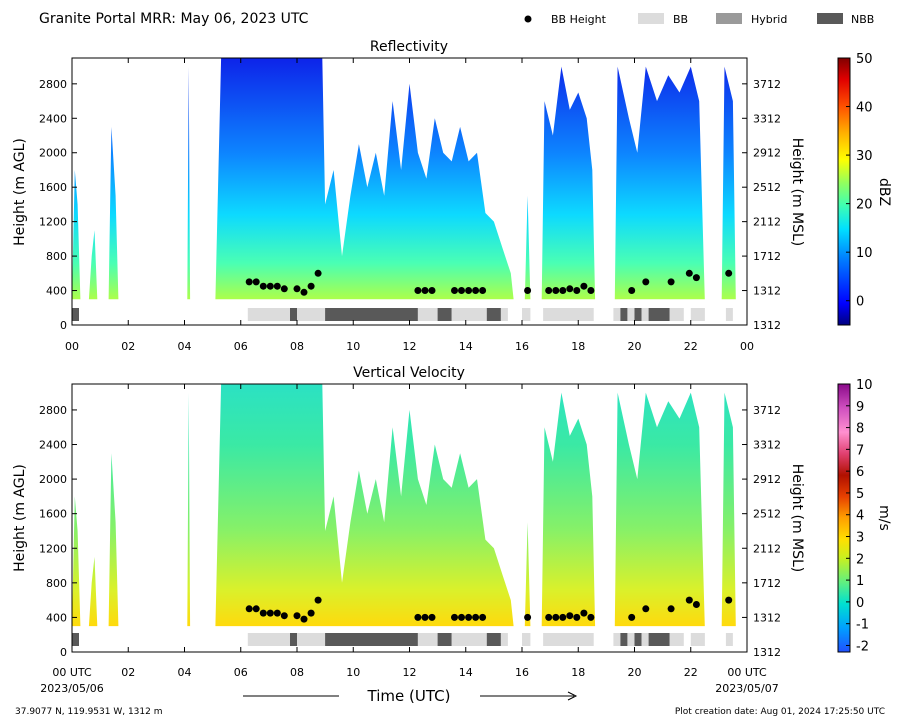 This screenshot has height=725, width=900. I want to click on vertical-velocity-colorbar-tick-label: -2, so click(862, 646).